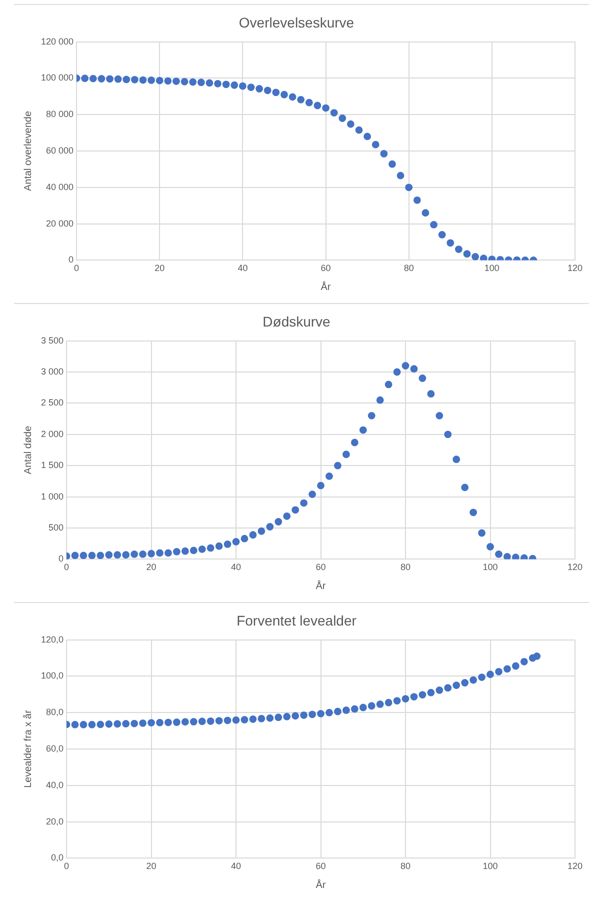  Describe the element at coordinates (55, 712) in the screenshot. I see `y-tick-label: 80,0` at that location.